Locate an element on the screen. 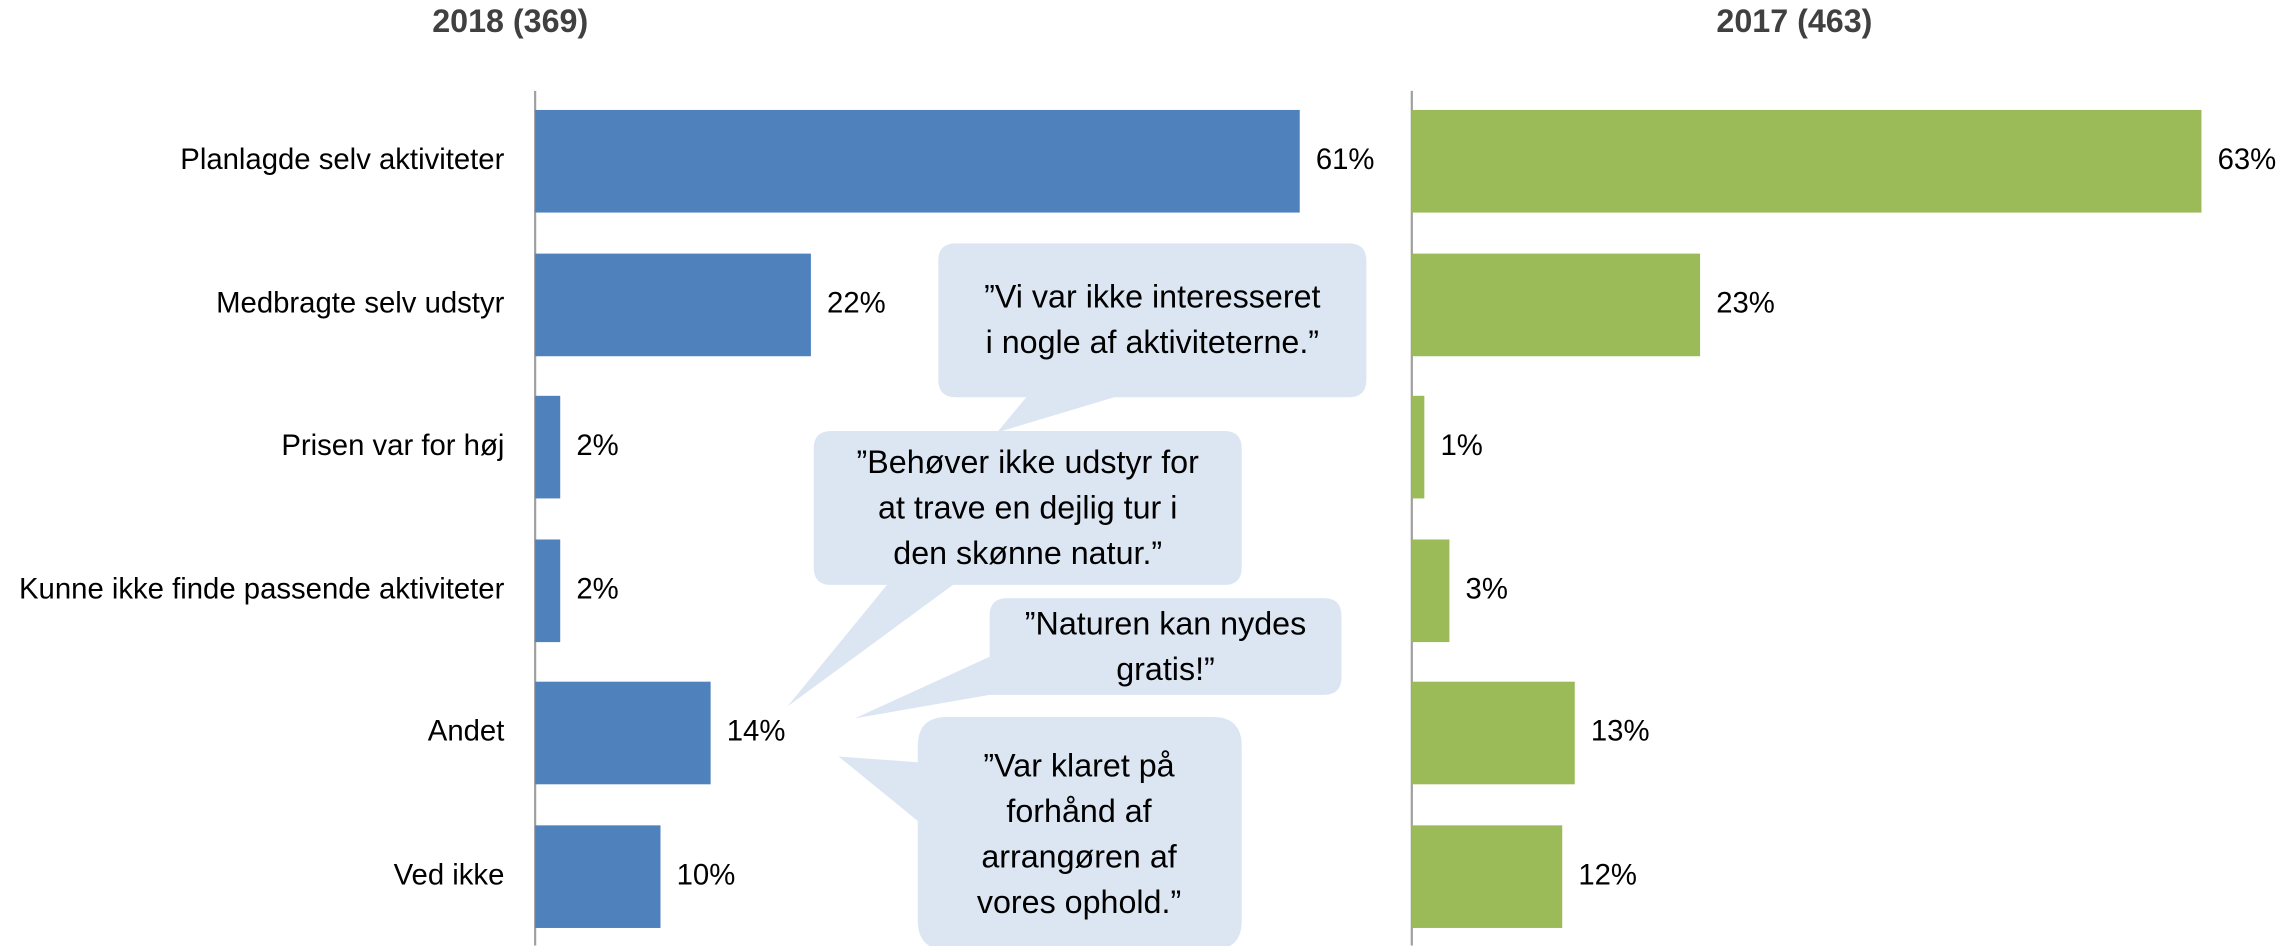 This screenshot has width=2290, height=946. data-label: 22% is located at coordinates (856, 303).